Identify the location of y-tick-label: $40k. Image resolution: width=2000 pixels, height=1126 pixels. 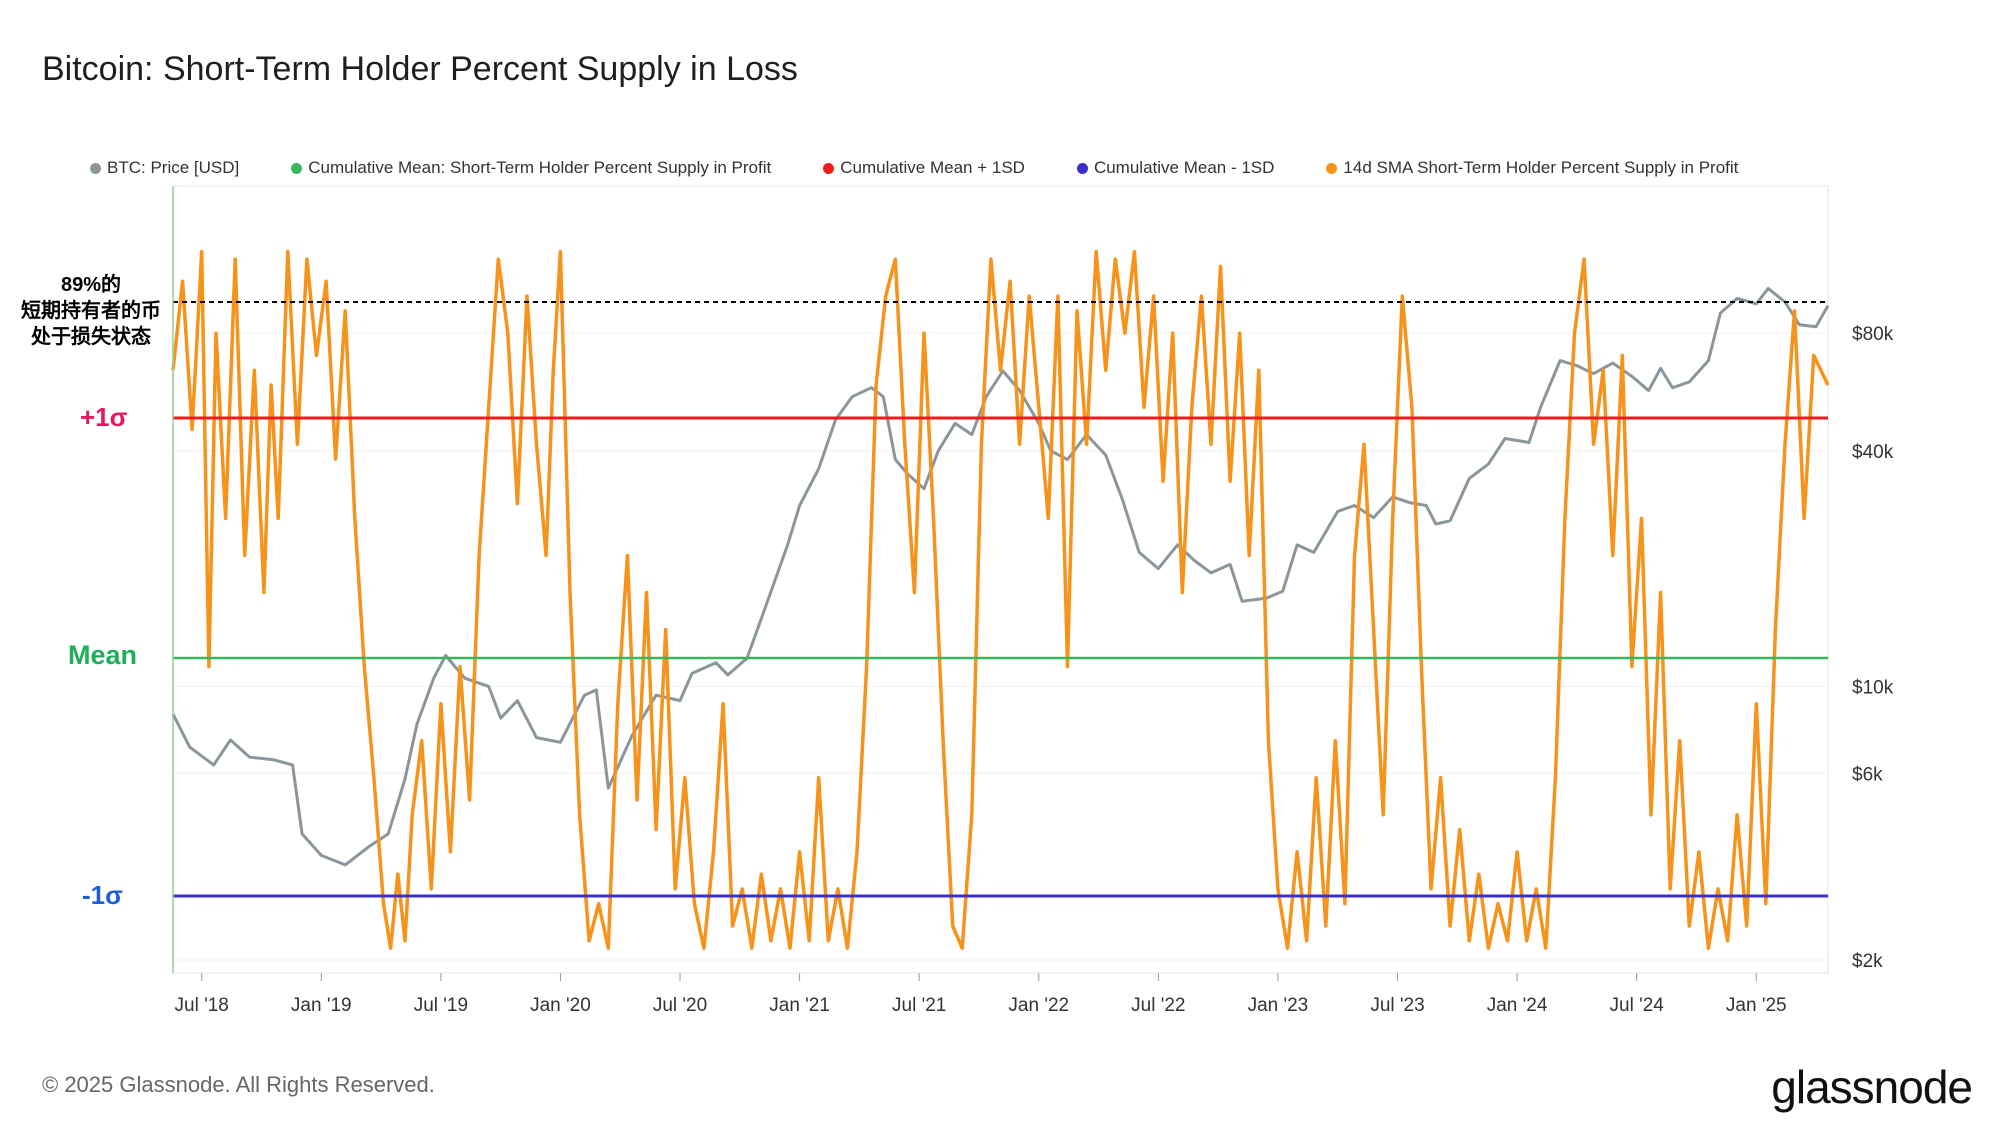
(1873, 452).